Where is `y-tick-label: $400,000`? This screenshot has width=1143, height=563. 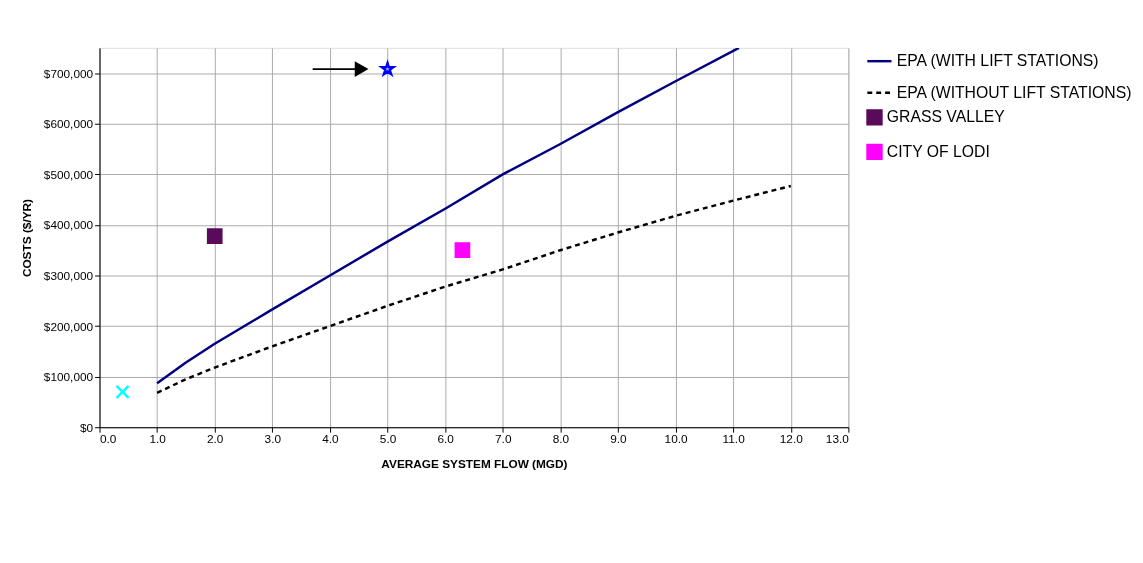 y-tick-label: $400,000 is located at coordinates (68, 225).